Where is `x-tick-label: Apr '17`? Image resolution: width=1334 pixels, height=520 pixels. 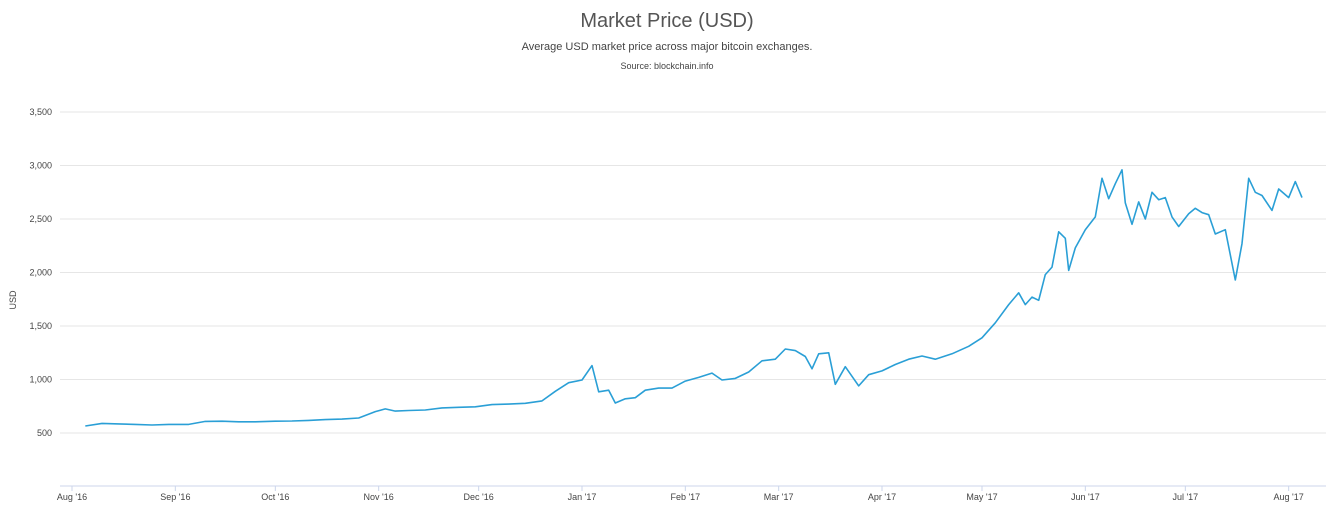
x-tick-label: Apr '17 is located at coordinates (882, 497).